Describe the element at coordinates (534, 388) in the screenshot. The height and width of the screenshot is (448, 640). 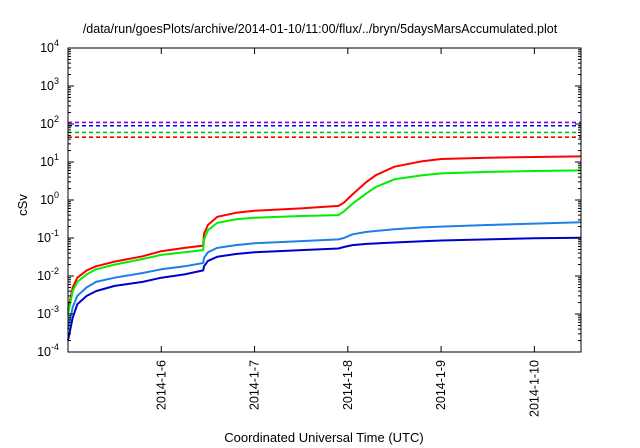
I see `x-tick-label: 2014-1-10` at that location.